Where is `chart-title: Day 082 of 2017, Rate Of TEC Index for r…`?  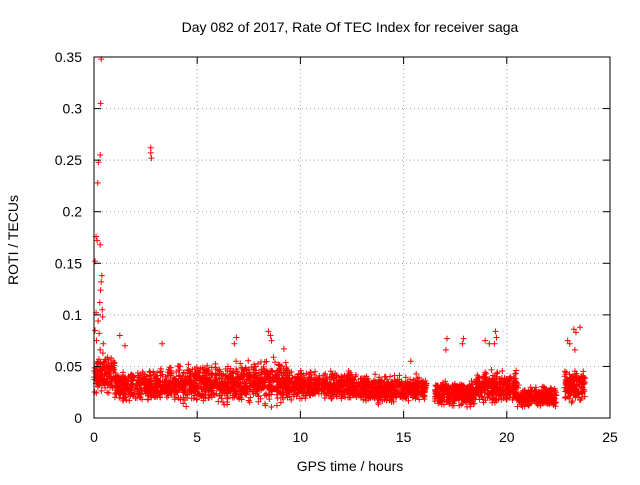
chart-title: Day 082 of 2017, Rate Of TEC Index for r… is located at coordinates (350, 27).